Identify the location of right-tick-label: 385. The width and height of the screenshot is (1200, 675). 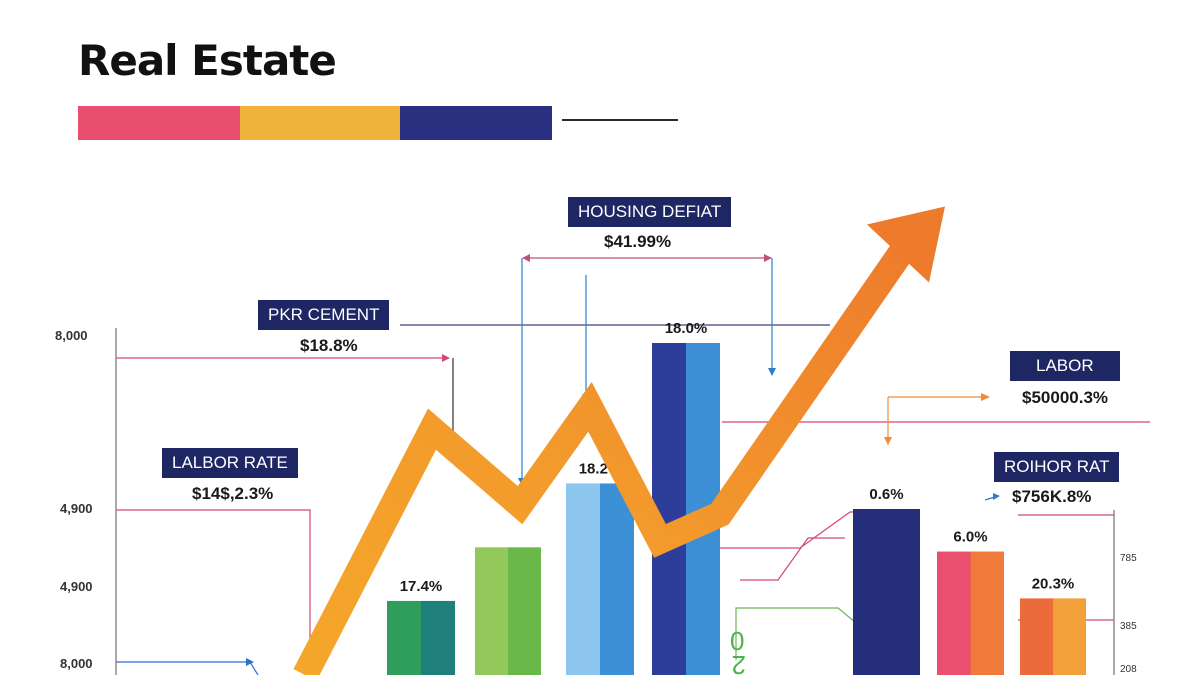
(1128, 626).